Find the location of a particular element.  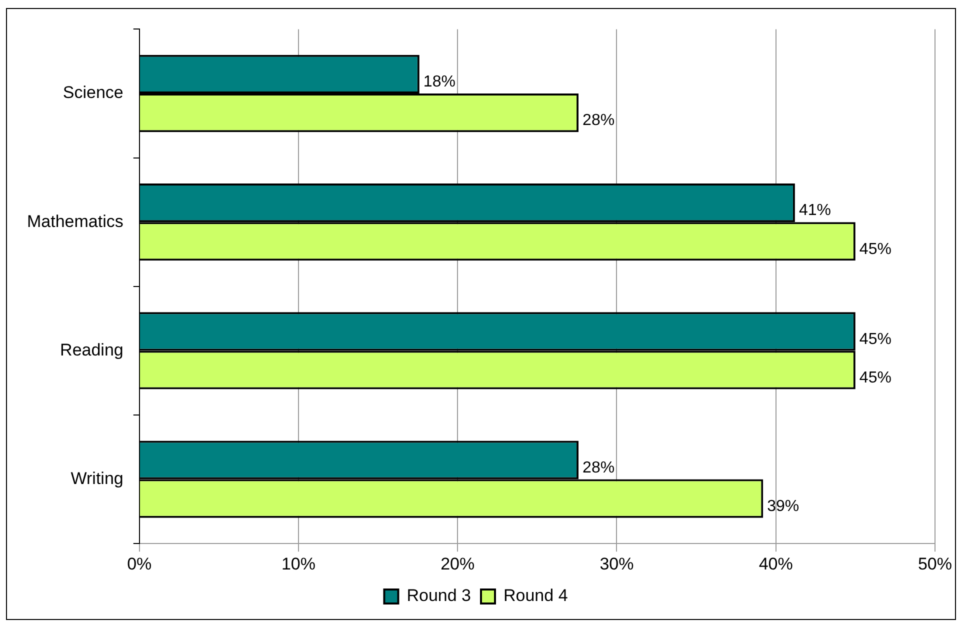

y-tick-label: Science is located at coordinates (93, 92).